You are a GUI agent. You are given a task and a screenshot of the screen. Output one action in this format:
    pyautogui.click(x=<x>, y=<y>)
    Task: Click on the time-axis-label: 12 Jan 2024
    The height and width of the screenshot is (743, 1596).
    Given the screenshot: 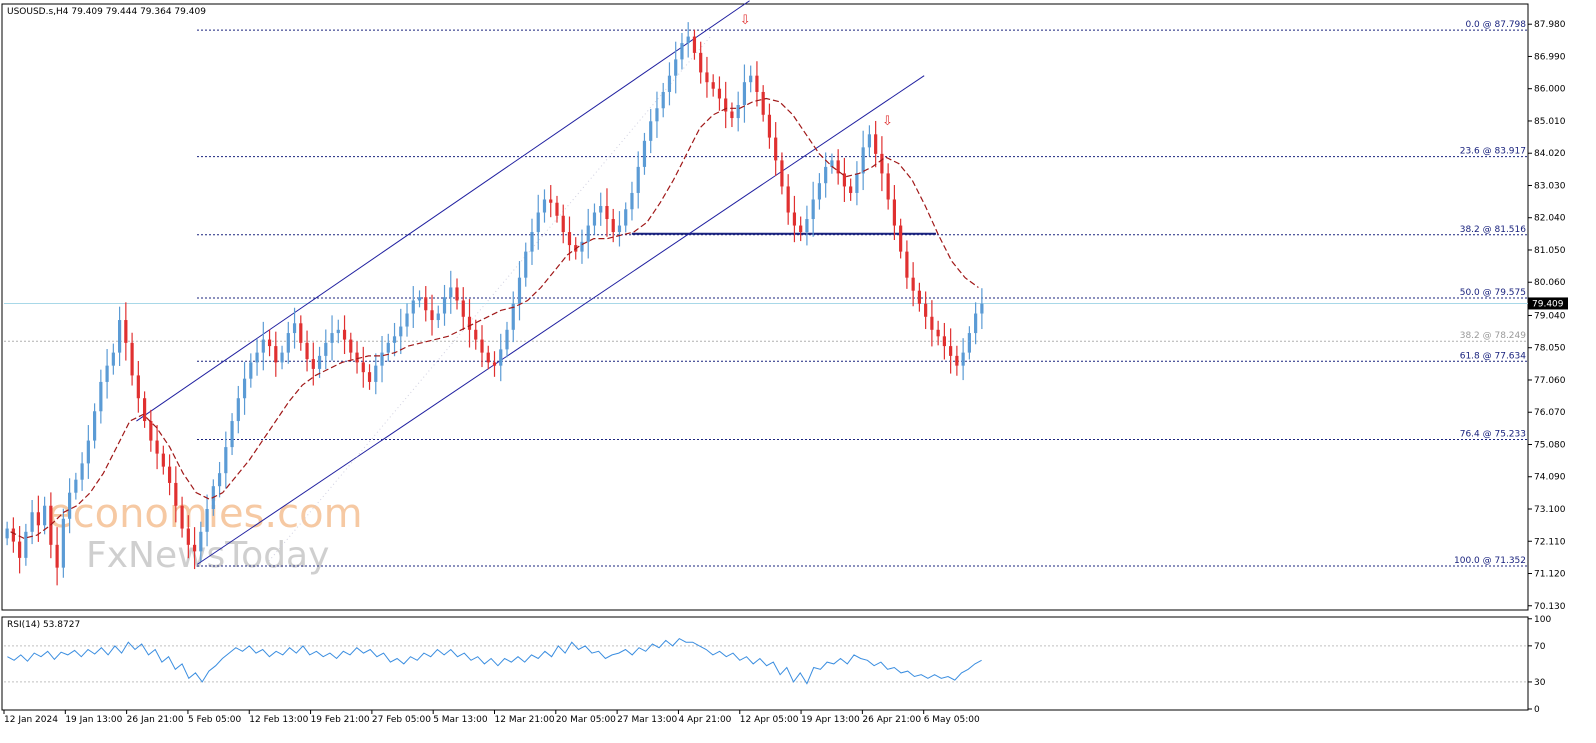 What is the action you would take?
    pyautogui.click(x=31, y=720)
    